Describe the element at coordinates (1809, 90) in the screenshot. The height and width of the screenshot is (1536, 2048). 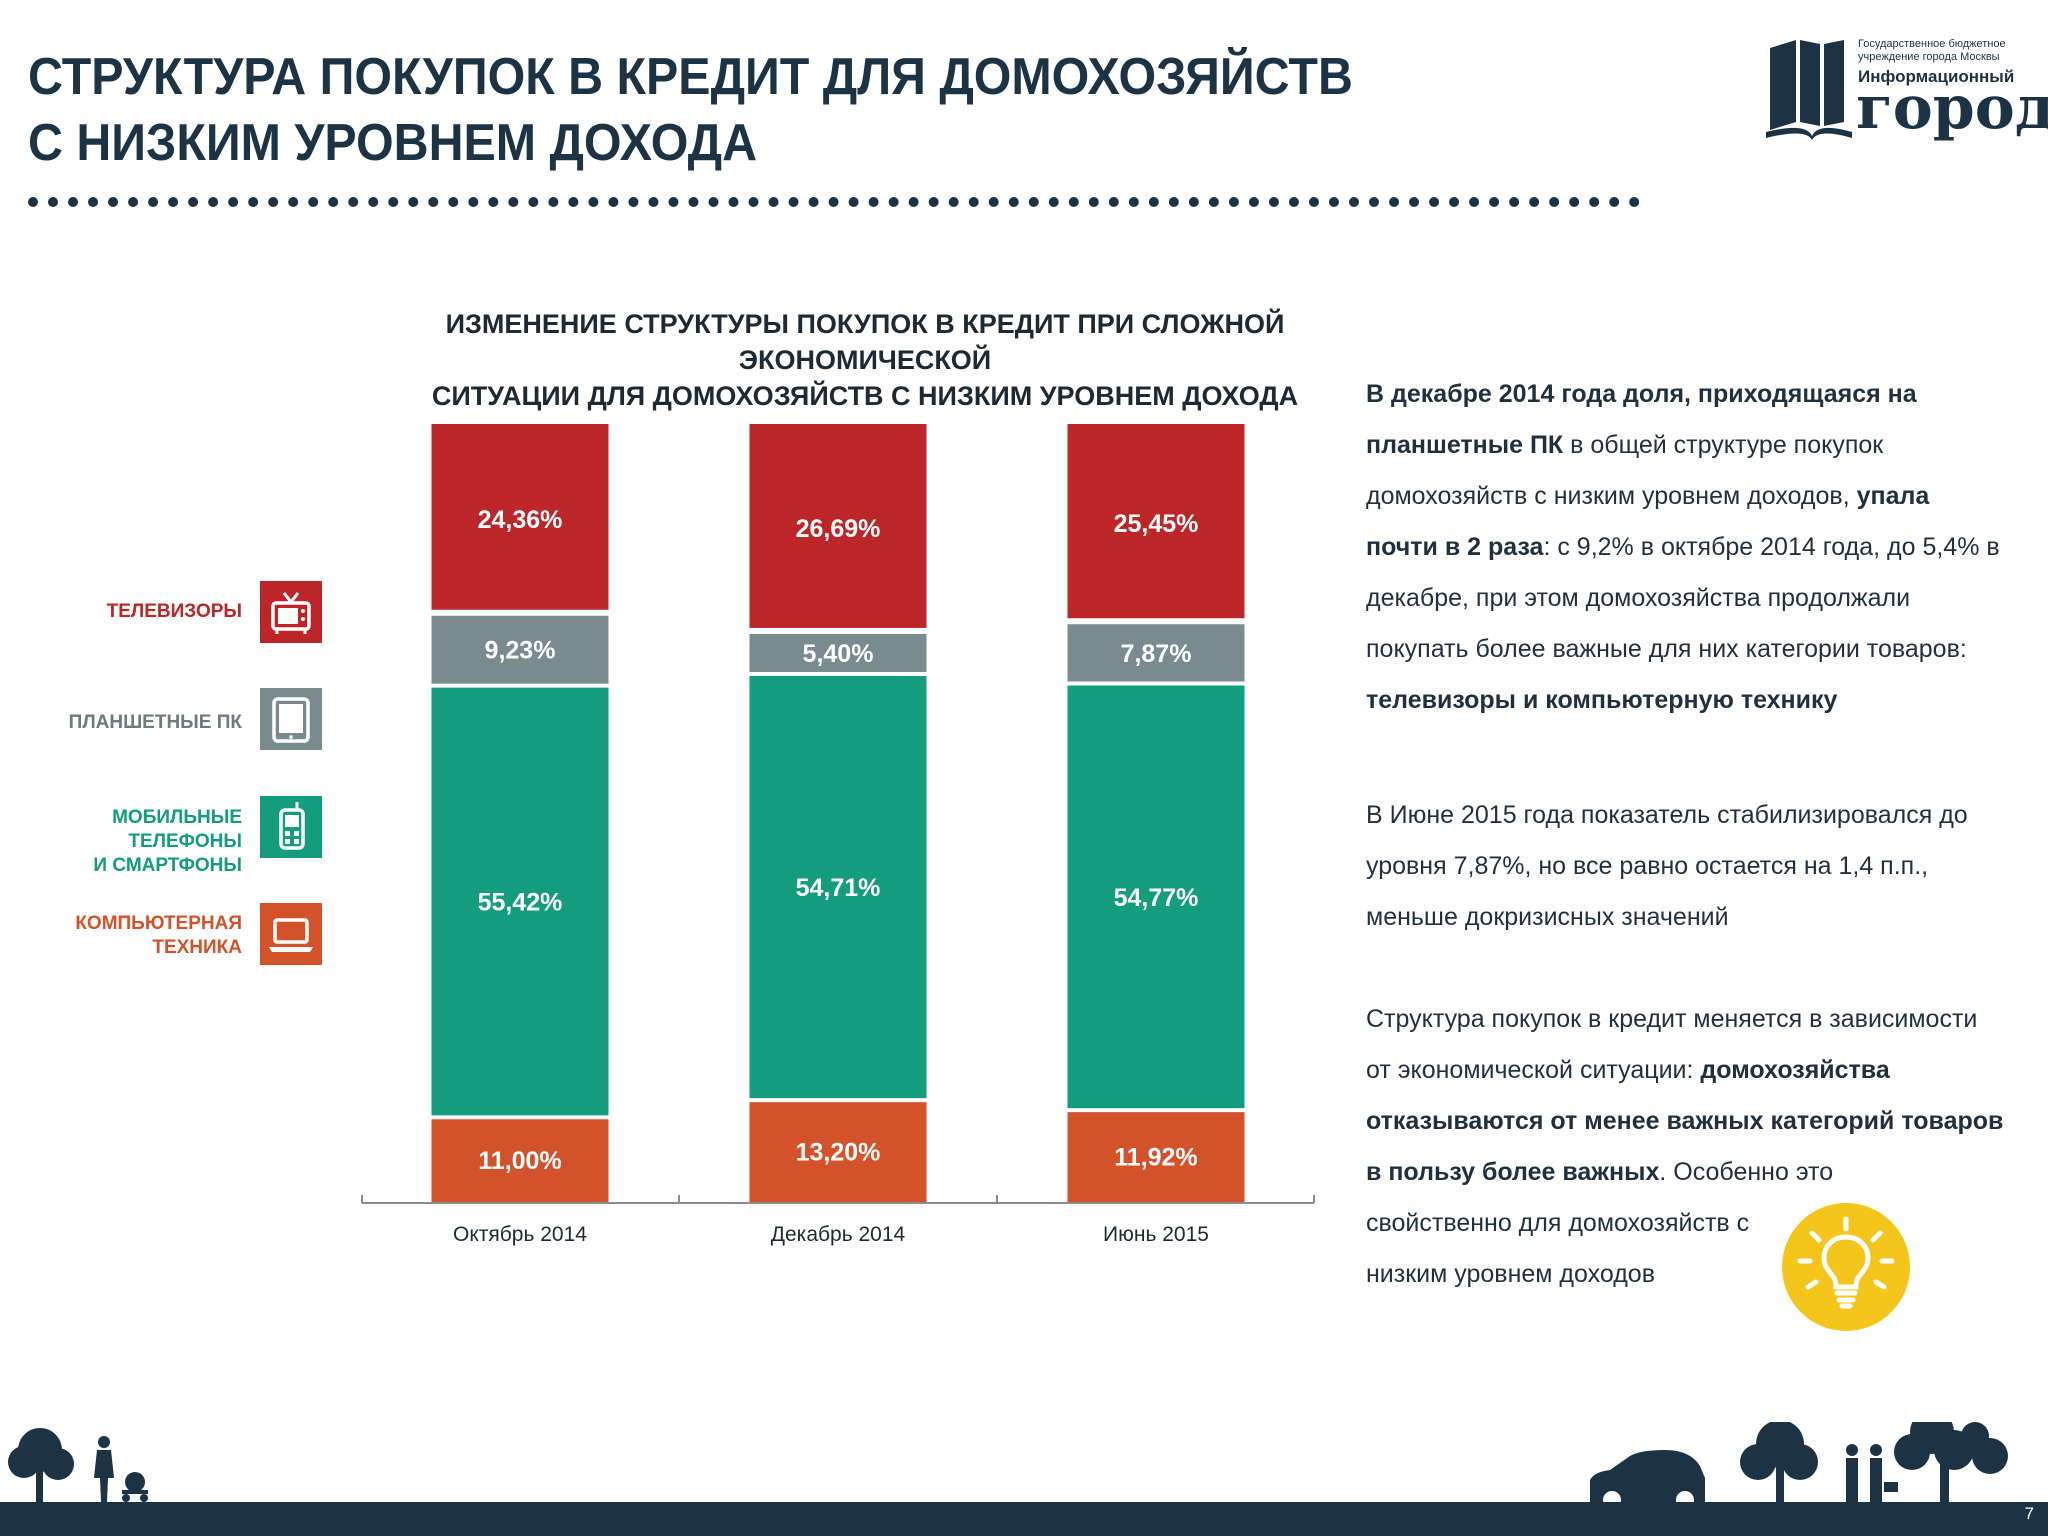
I see `logo-book-icon` at that location.